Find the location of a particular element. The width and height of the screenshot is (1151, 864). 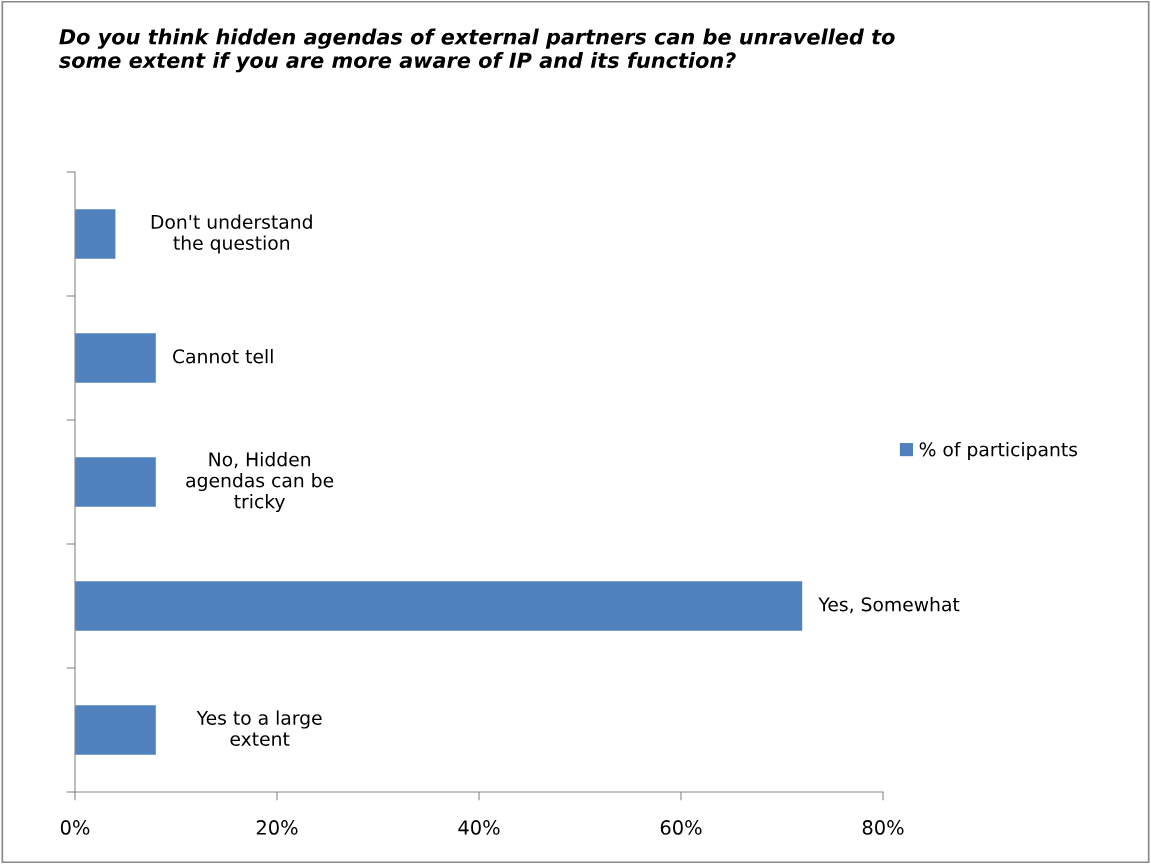

y-tick-label: Yes to a large extent is located at coordinates (259, 728).